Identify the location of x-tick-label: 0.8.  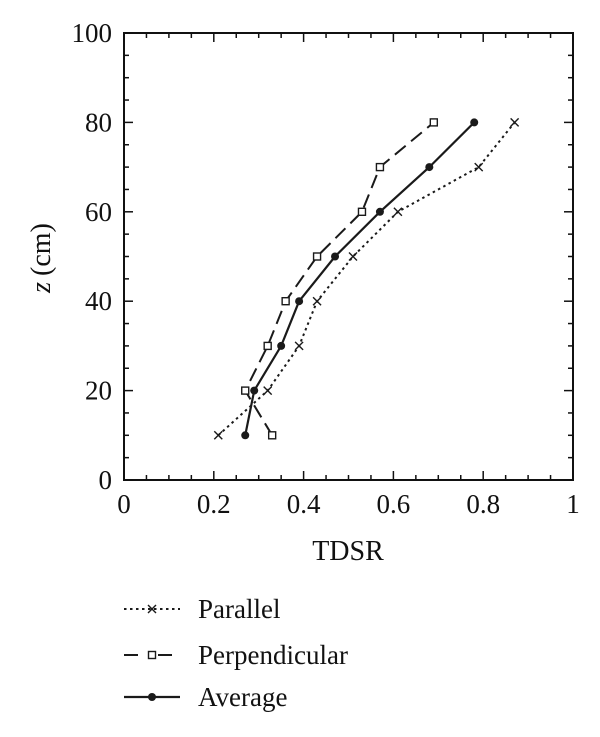
(483, 504).